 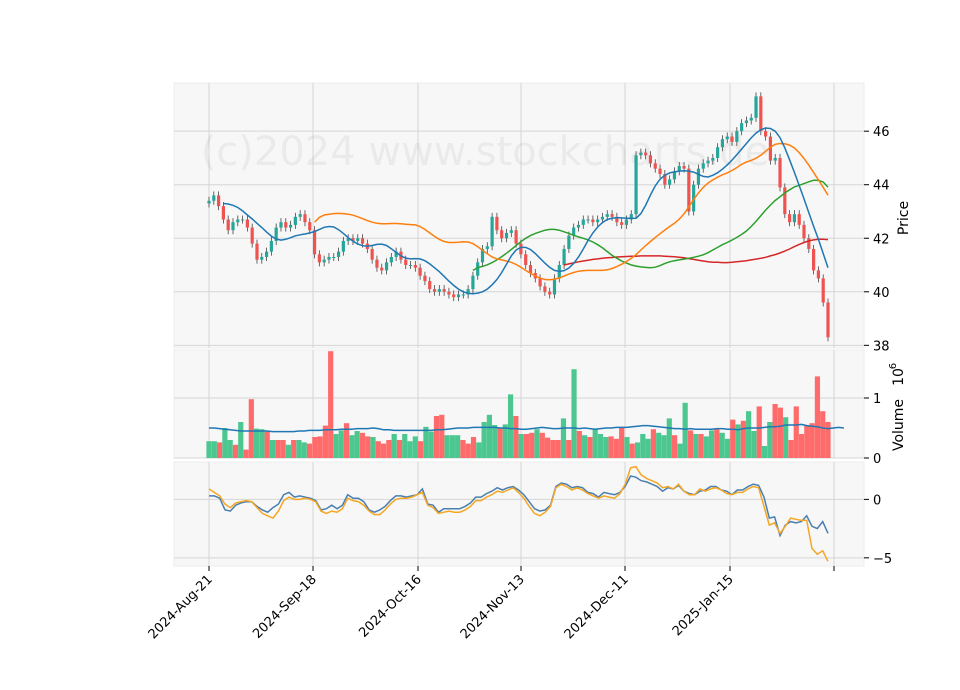 I want to click on date-tick-label: 2025-Jan-15, so click(x=703, y=605).